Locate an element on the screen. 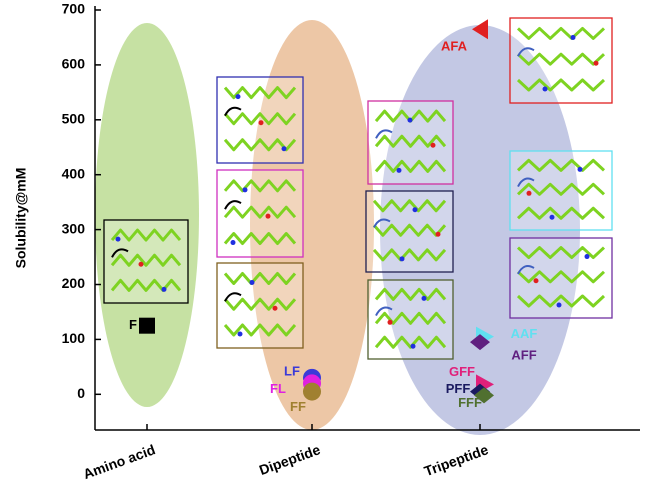 This screenshot has height=499, width=650. x-tick-label: Dipeptide is located at coordinates (290, 459).